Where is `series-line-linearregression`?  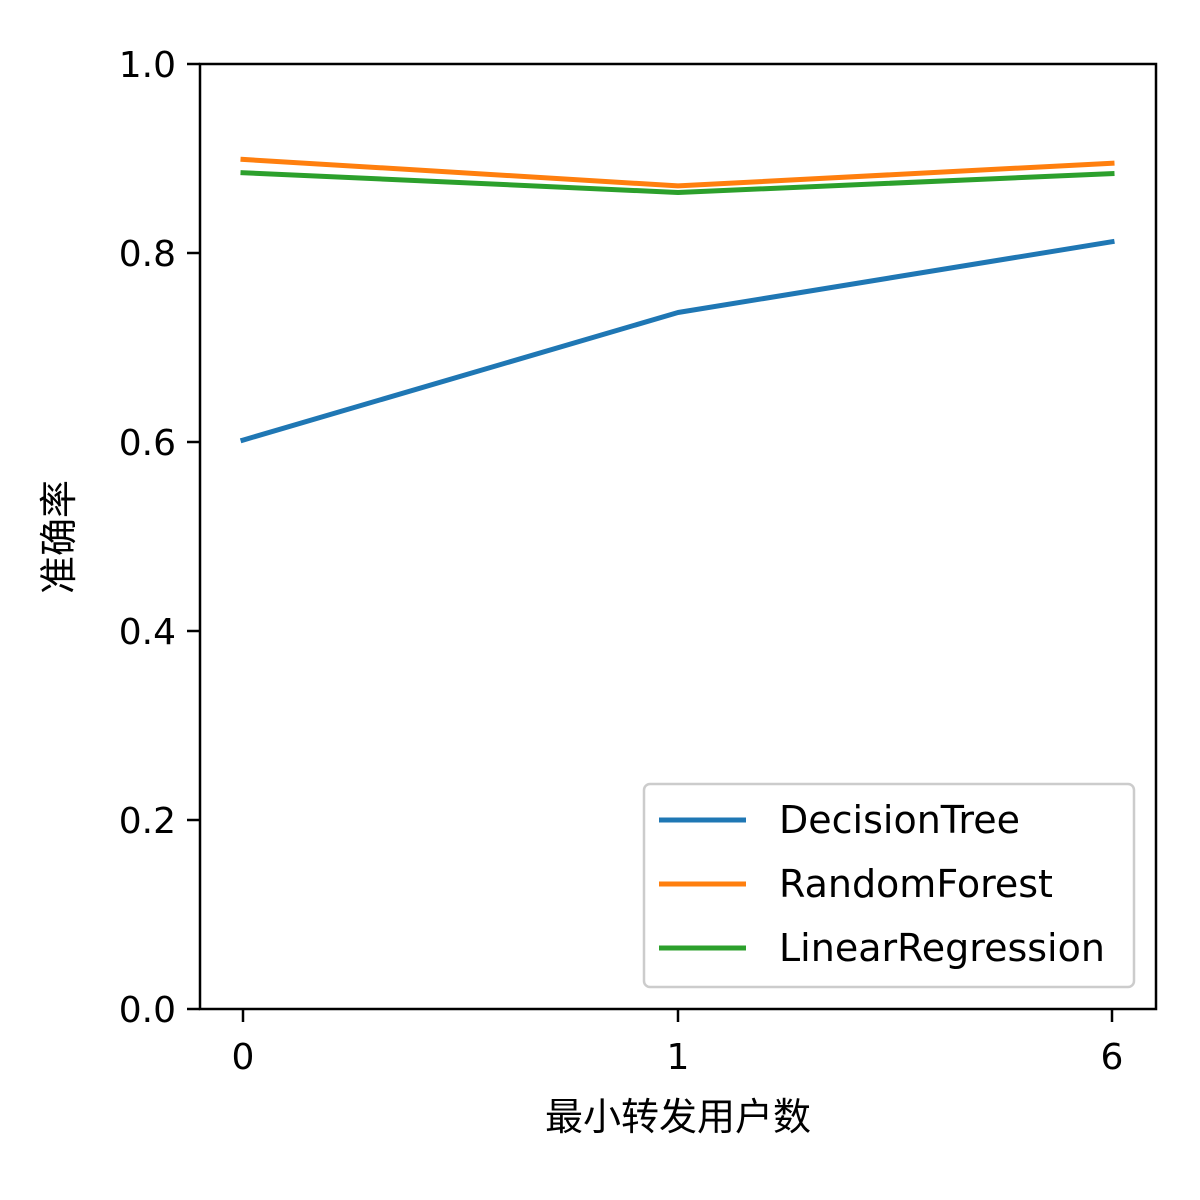 series-line-linearregression is located at coordinates (677, 182).